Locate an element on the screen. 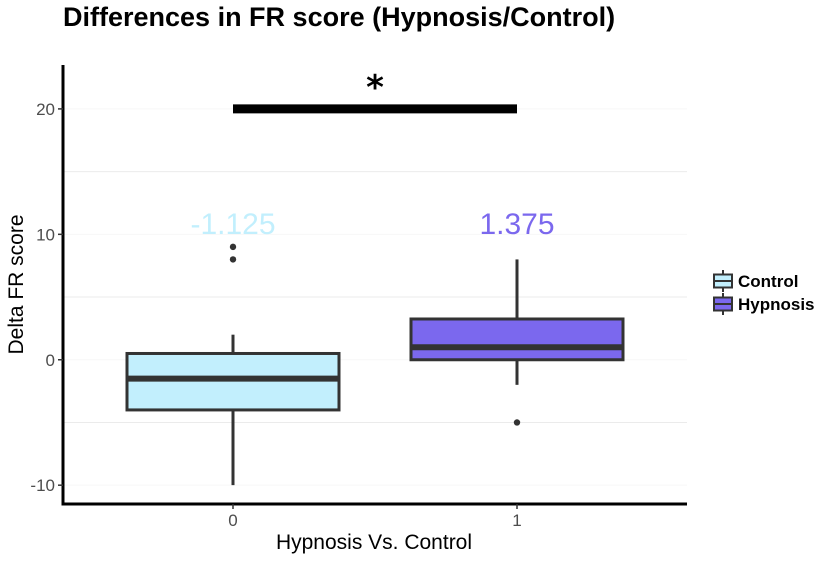  median-labels: -1.125 1.375 is located at coordinates (372, 224).